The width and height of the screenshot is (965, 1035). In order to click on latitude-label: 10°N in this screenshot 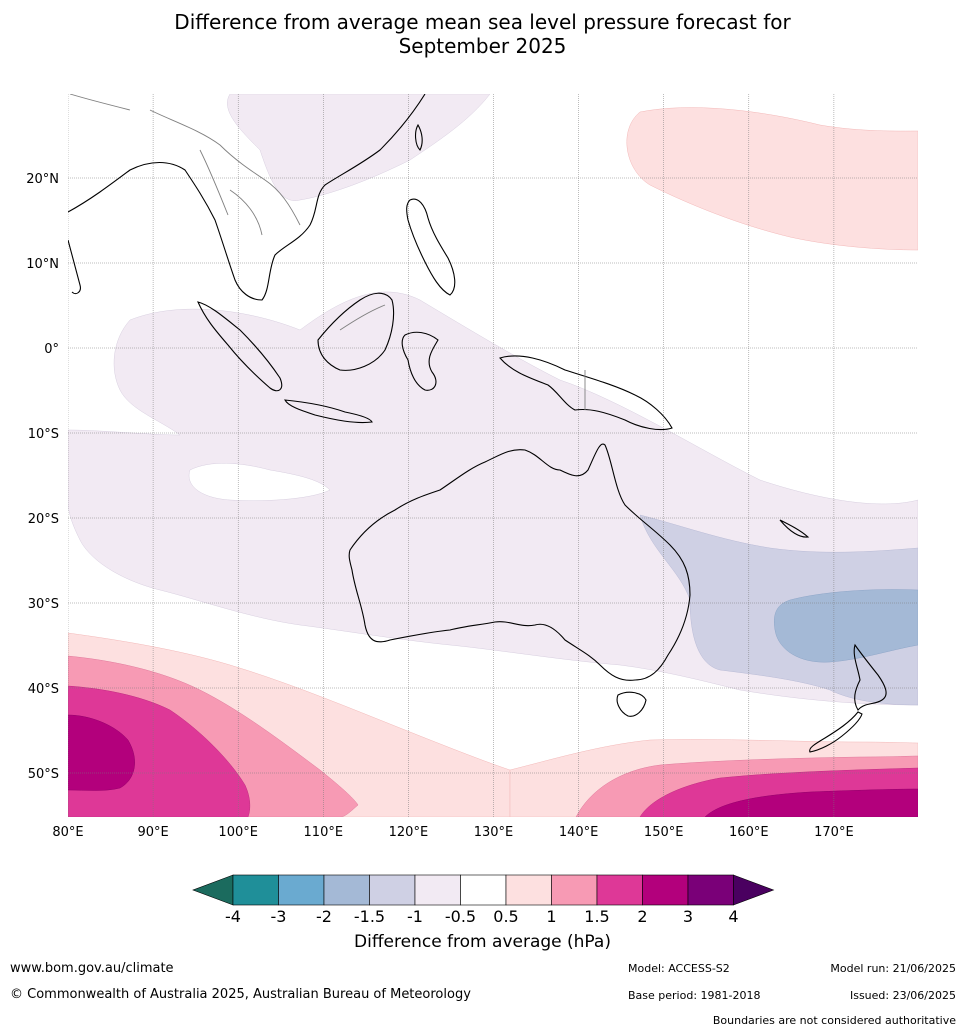, I will do `click(42, 264)`.